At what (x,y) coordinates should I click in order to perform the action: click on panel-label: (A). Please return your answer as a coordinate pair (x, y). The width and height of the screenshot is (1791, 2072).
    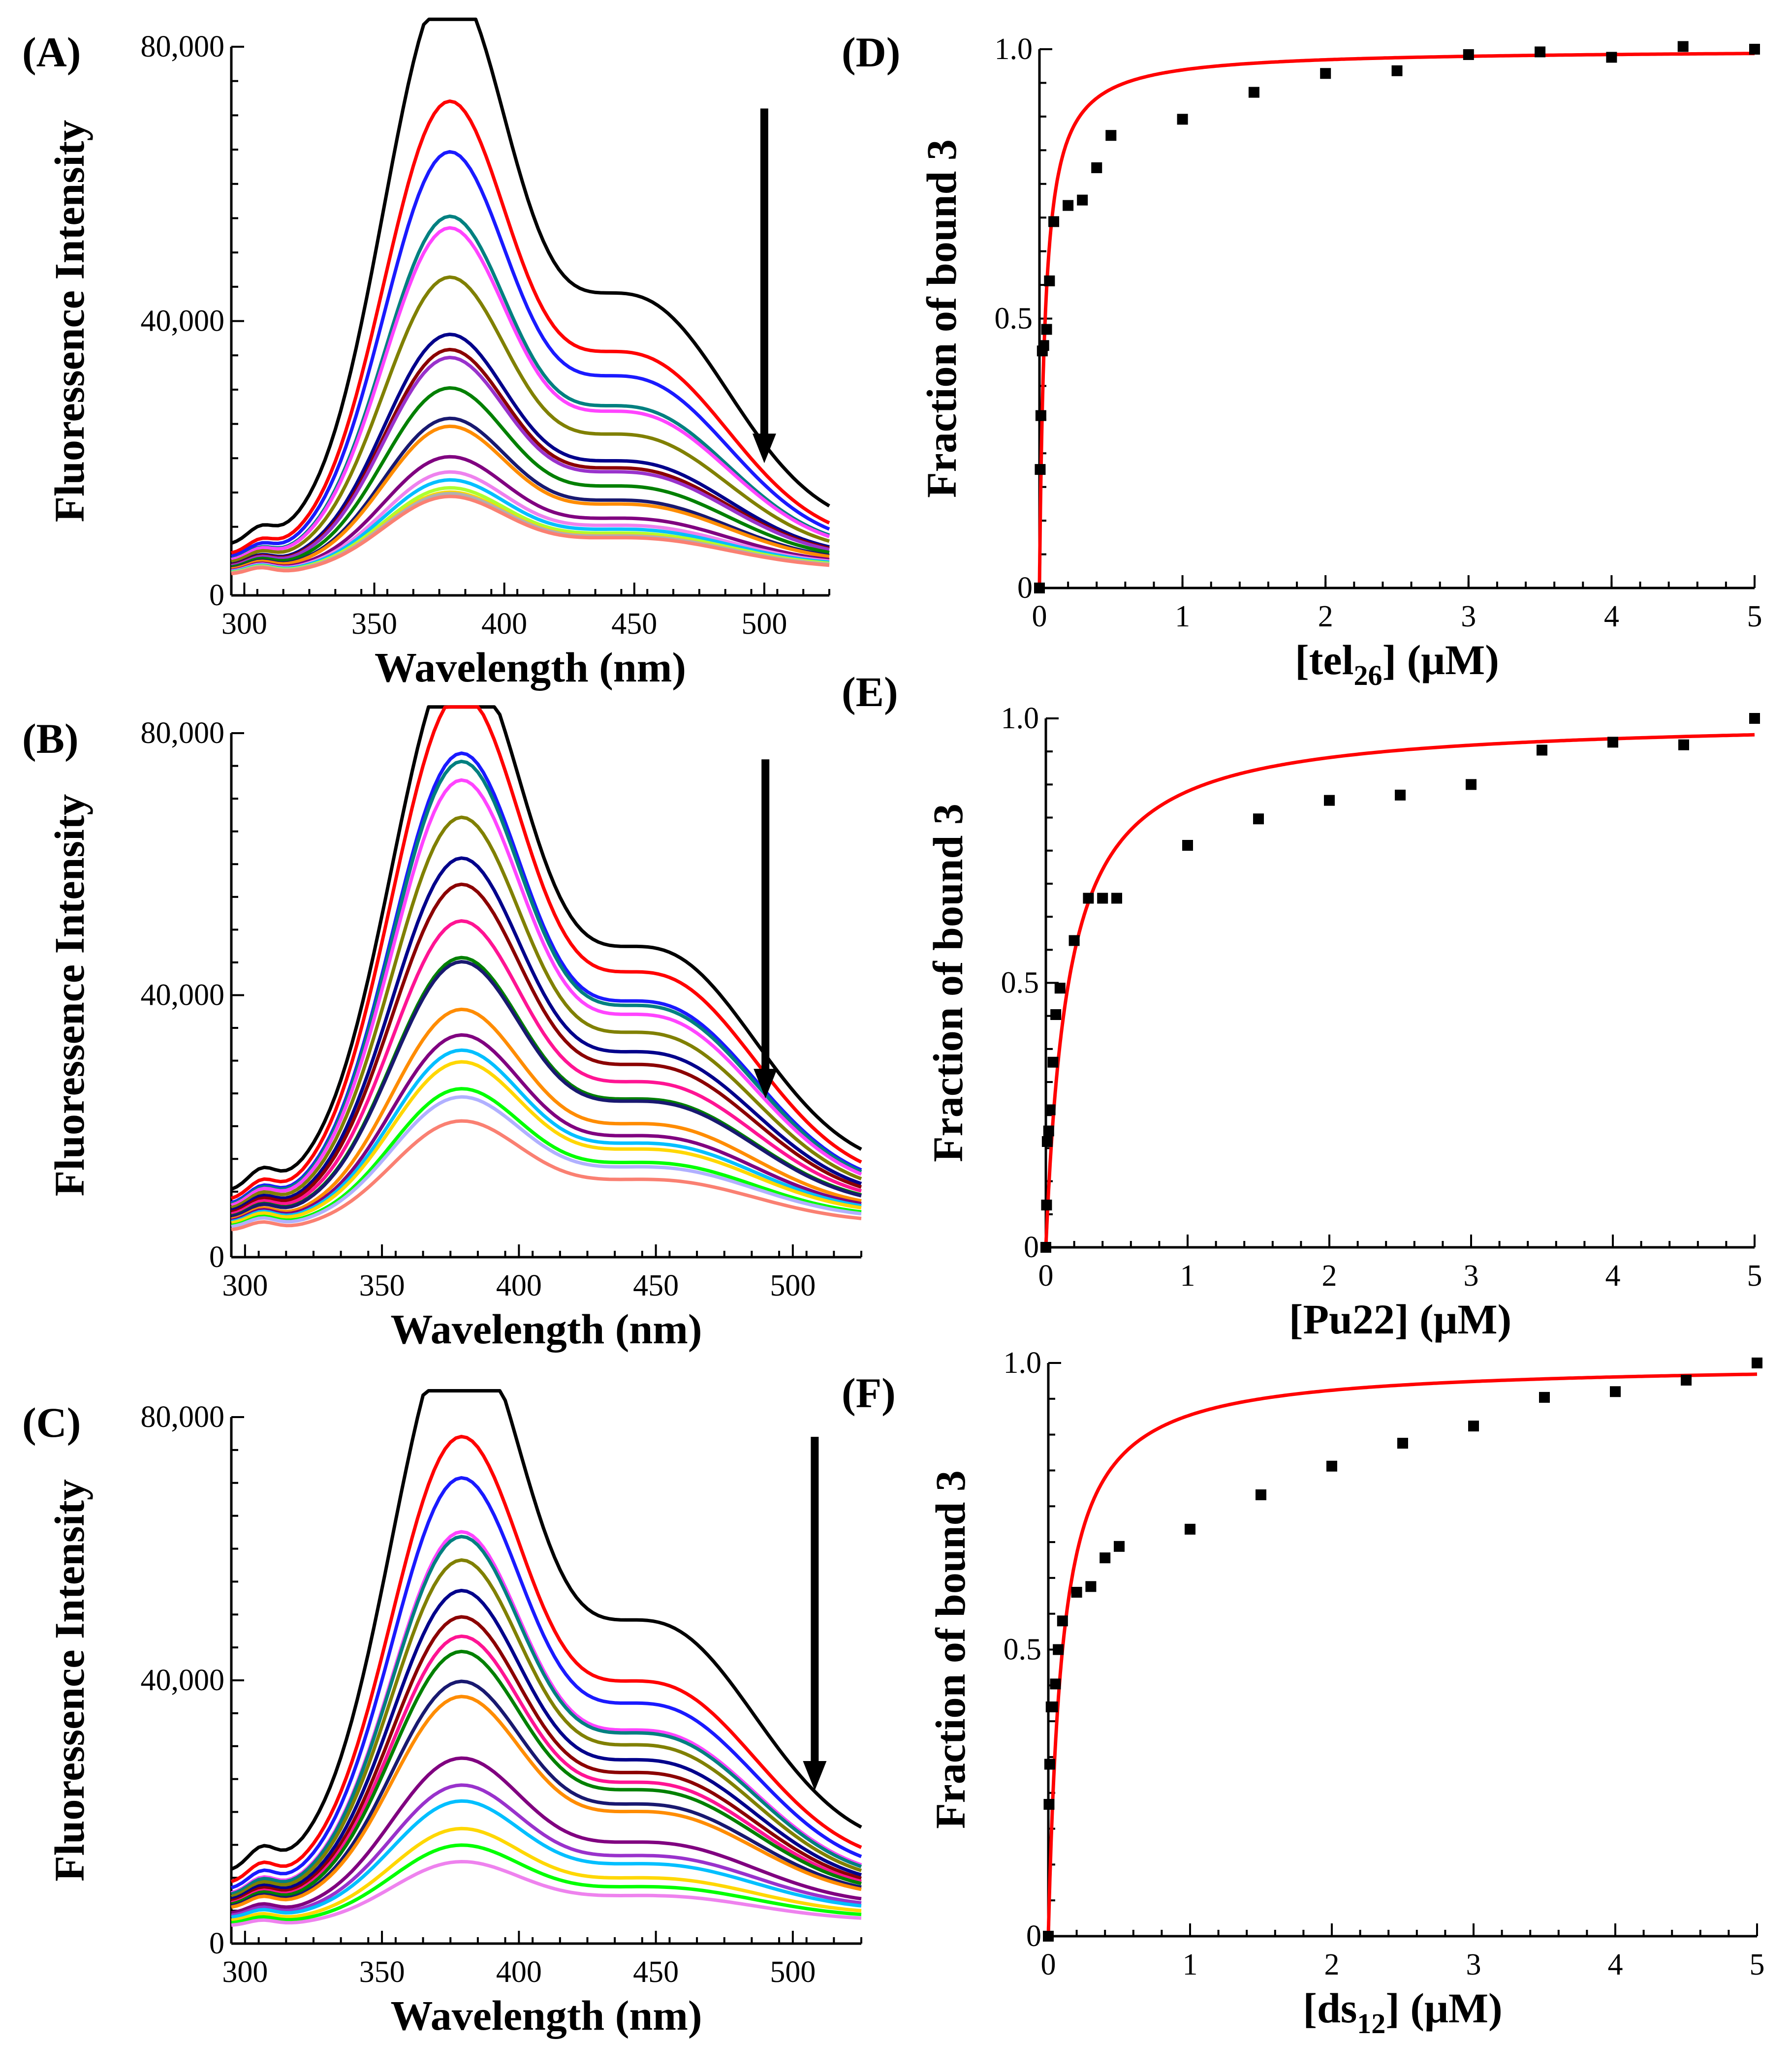
    Looking at the image, I should click on (51, 53).